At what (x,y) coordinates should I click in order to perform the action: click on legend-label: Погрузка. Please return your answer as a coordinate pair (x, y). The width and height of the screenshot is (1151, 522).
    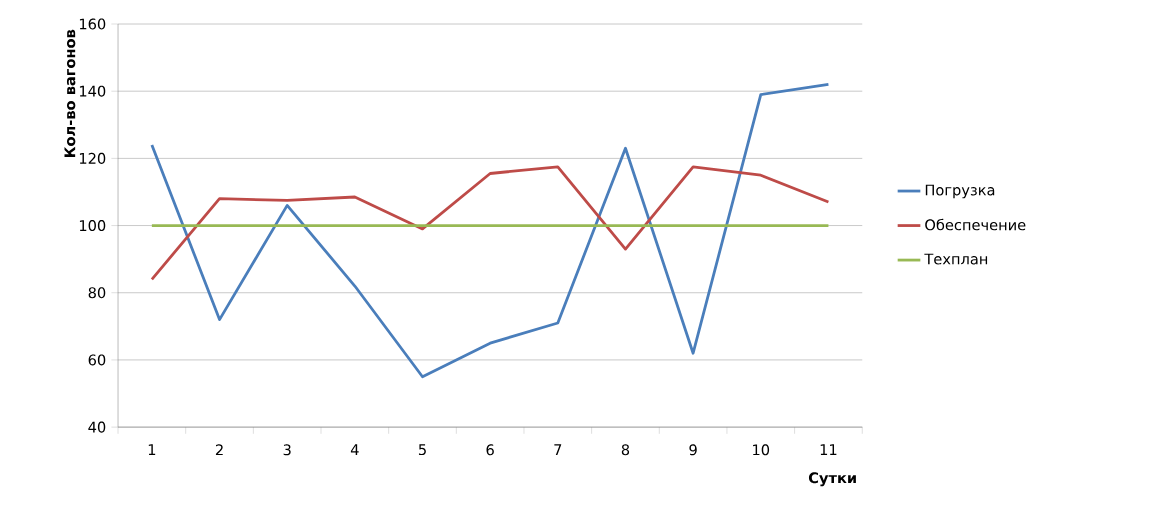
    Looking at the image, I should click on (960, 191).